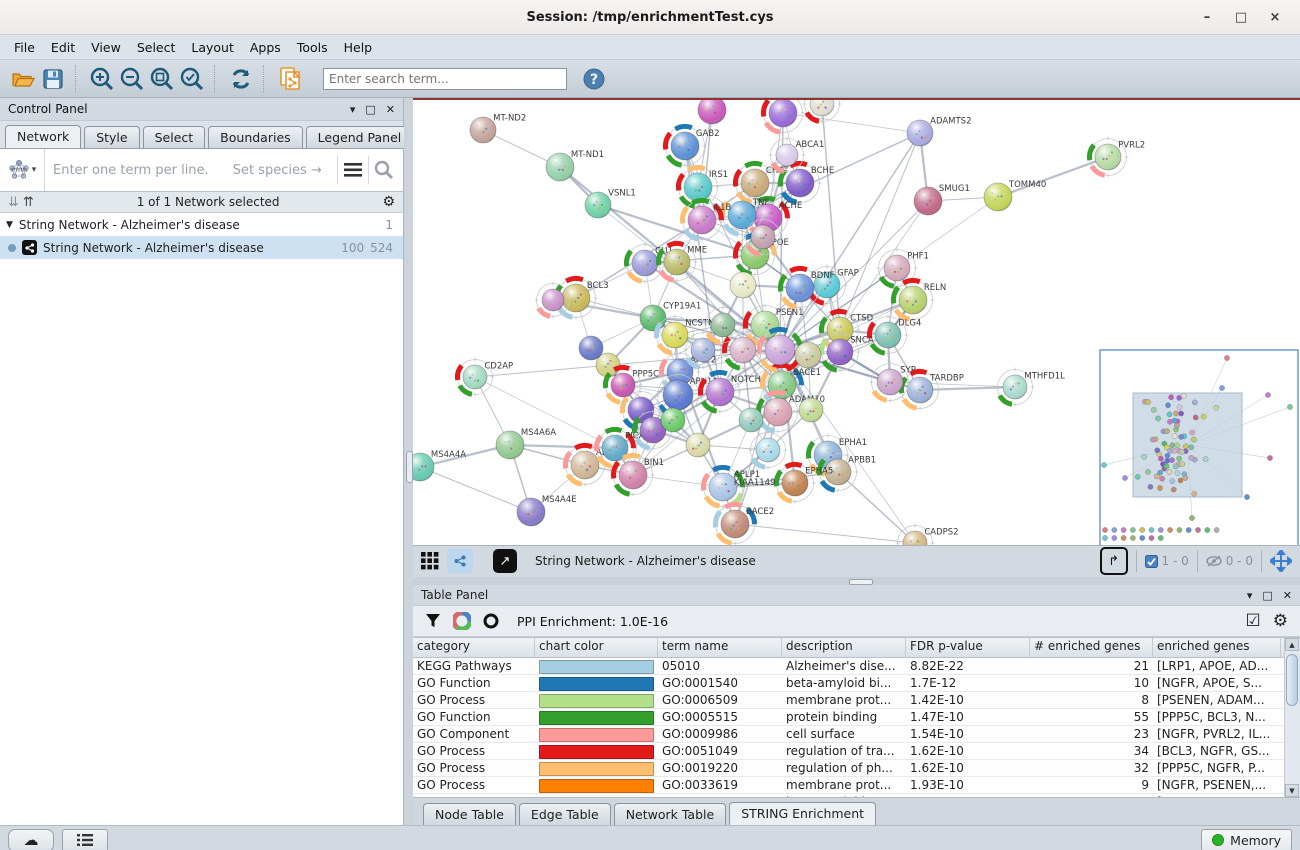 The height and width of the screenshot is (850, 1300). What do you see at coordinates (13, 202) in the screenshot?
I see `expand-all-icon: ⇊` at bounding box center [13, 202].